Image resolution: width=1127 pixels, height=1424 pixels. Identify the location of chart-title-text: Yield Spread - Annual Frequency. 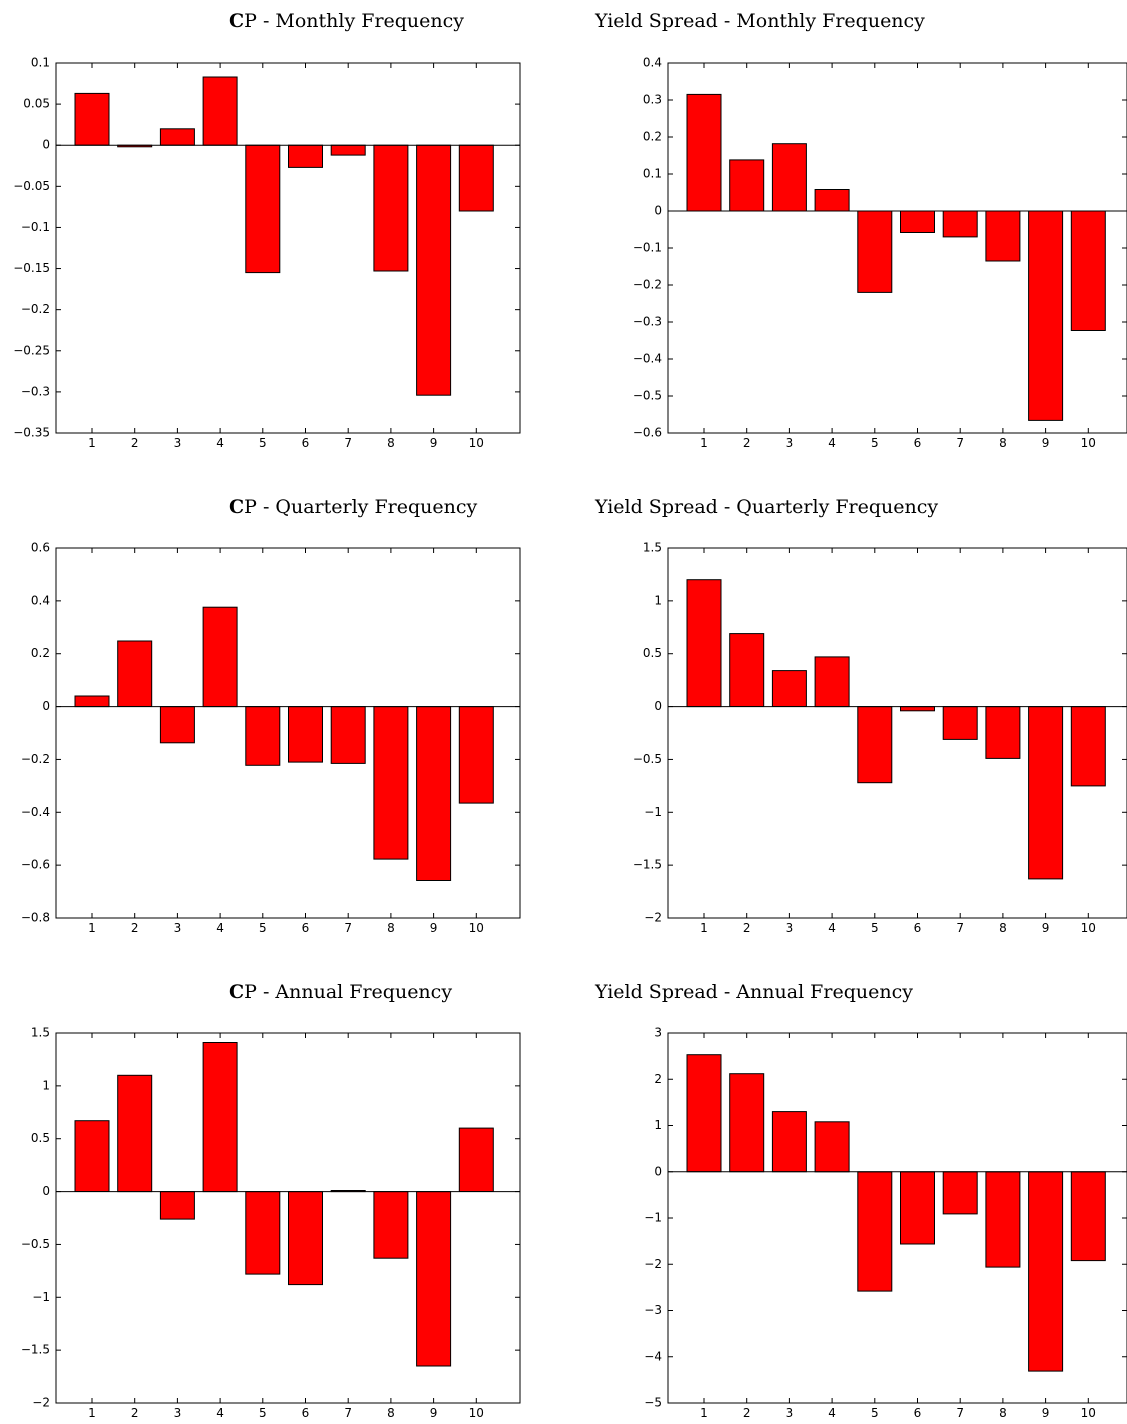
(753, 992).